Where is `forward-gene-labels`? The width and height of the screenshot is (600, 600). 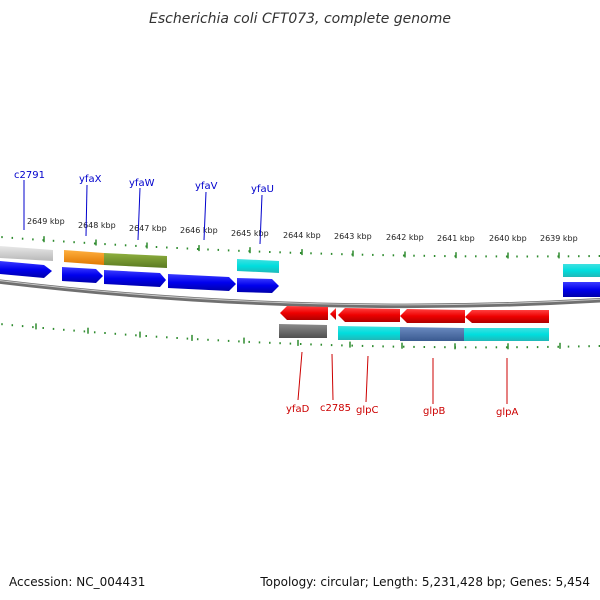 forward-gene-labels is located at coordinates (143, 212).